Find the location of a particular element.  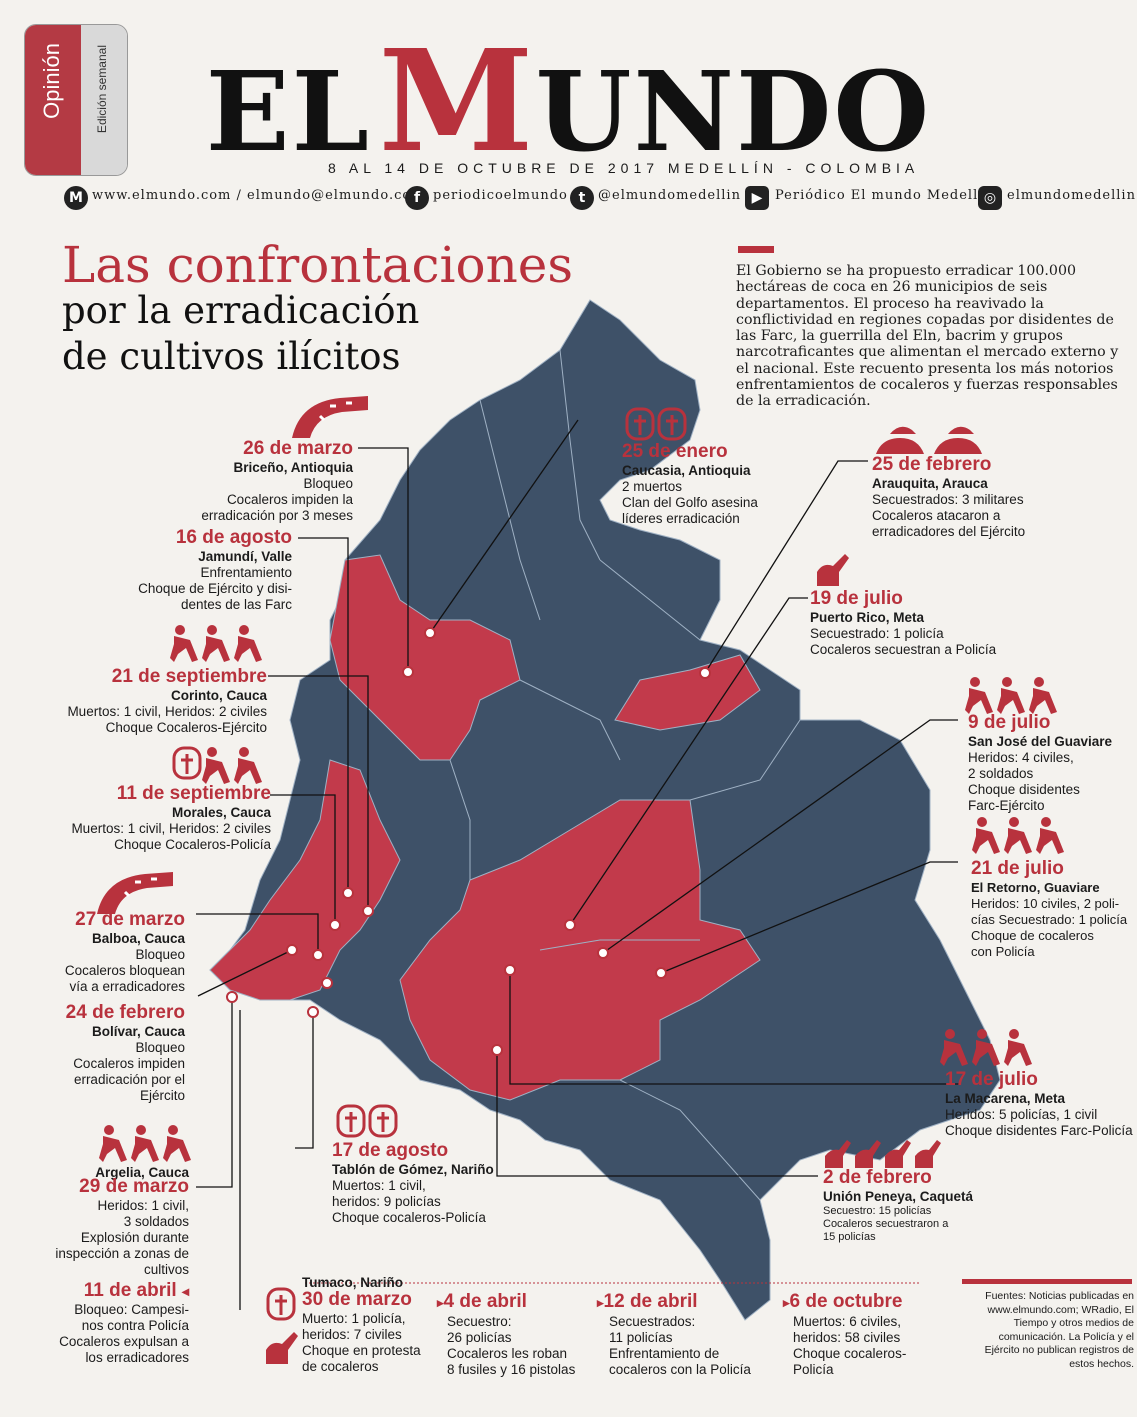

headline-line1: Las confrontaciones is located at coordinates (318, 265).